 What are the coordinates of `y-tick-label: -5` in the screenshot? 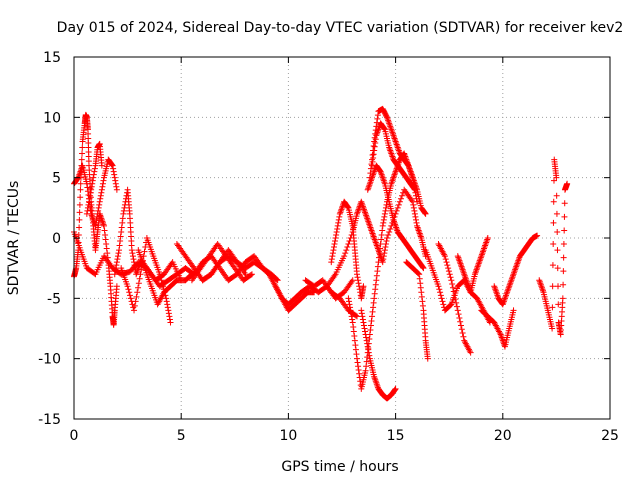 It's located at (54, 299).